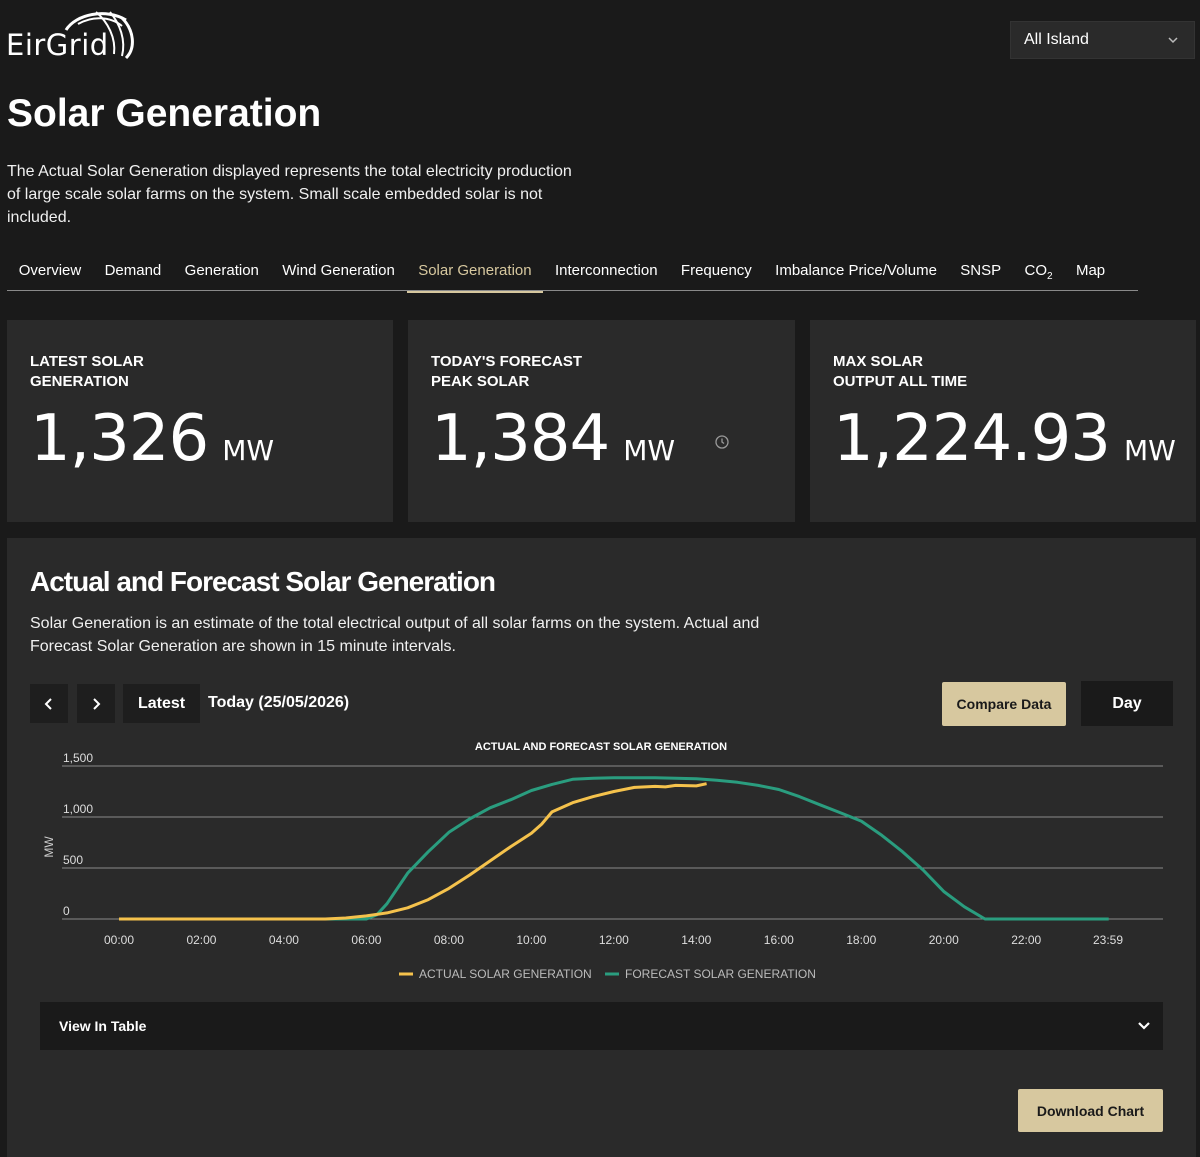 This screenshot has width=1200, height=1157. What do you see at coordinates (78, 809) in the screenshot?
I see `y-tick-label: 1,000` at bounding box center [78, 809].